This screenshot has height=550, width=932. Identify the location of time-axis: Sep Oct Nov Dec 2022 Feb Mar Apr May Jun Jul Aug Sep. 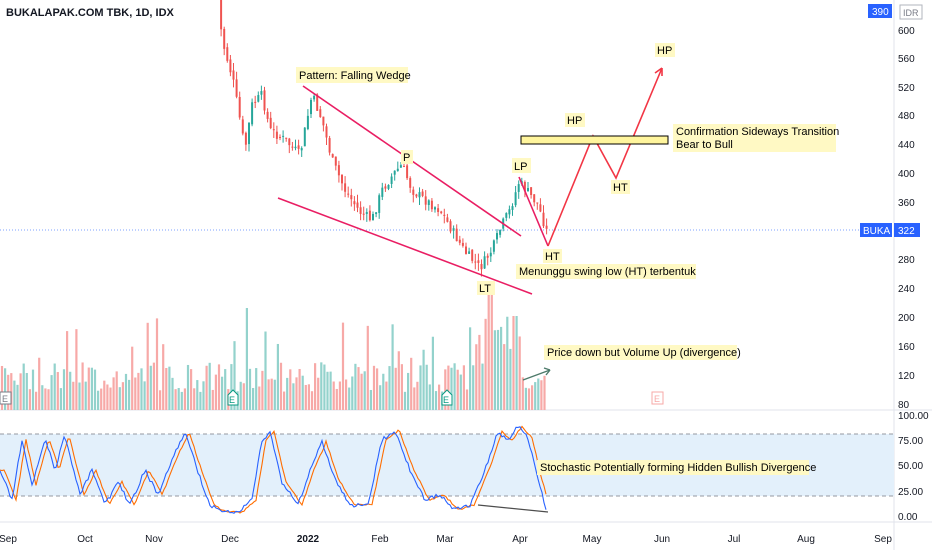
(446, 539).